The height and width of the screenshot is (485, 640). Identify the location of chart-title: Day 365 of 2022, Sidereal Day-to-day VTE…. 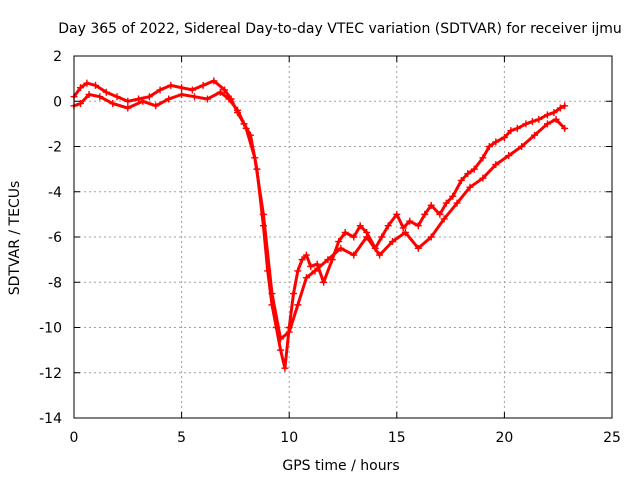
(340, 29).